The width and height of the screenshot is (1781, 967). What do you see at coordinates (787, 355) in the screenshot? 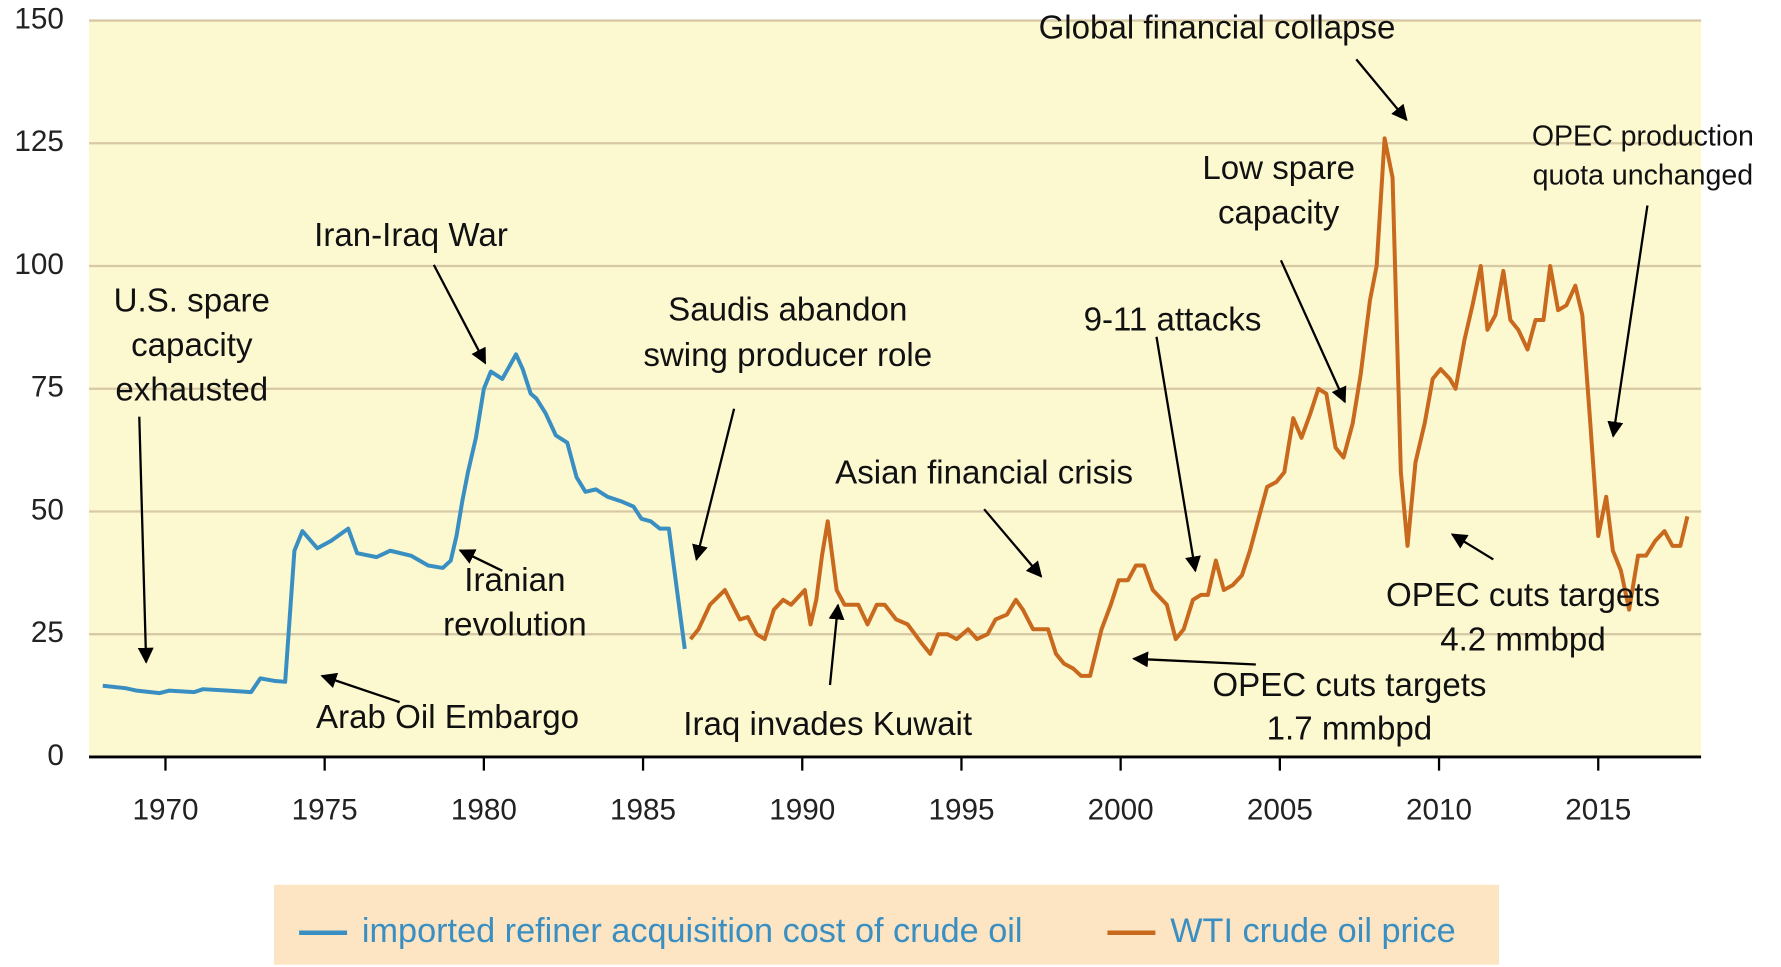
I see `annotation: swing producer role` at bounding box center [787, 355].